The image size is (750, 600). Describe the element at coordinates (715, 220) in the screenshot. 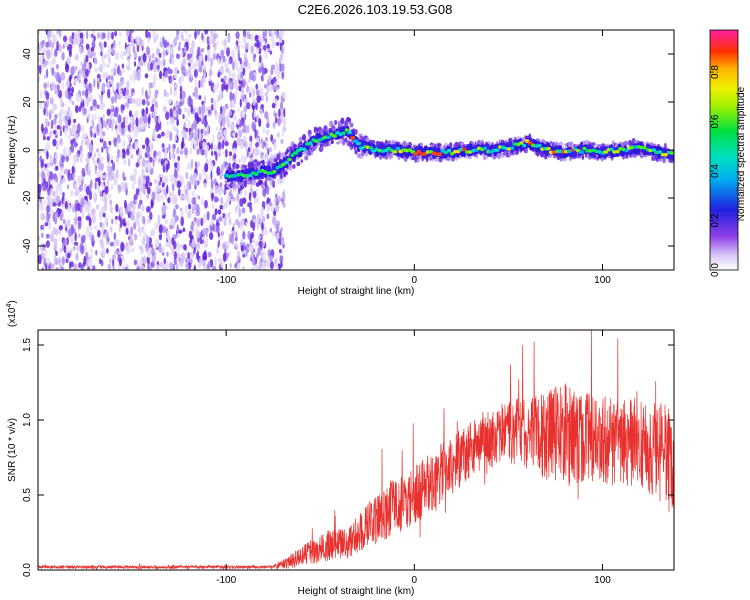

I see `colorbar-tick-label: 0.2` at that location.